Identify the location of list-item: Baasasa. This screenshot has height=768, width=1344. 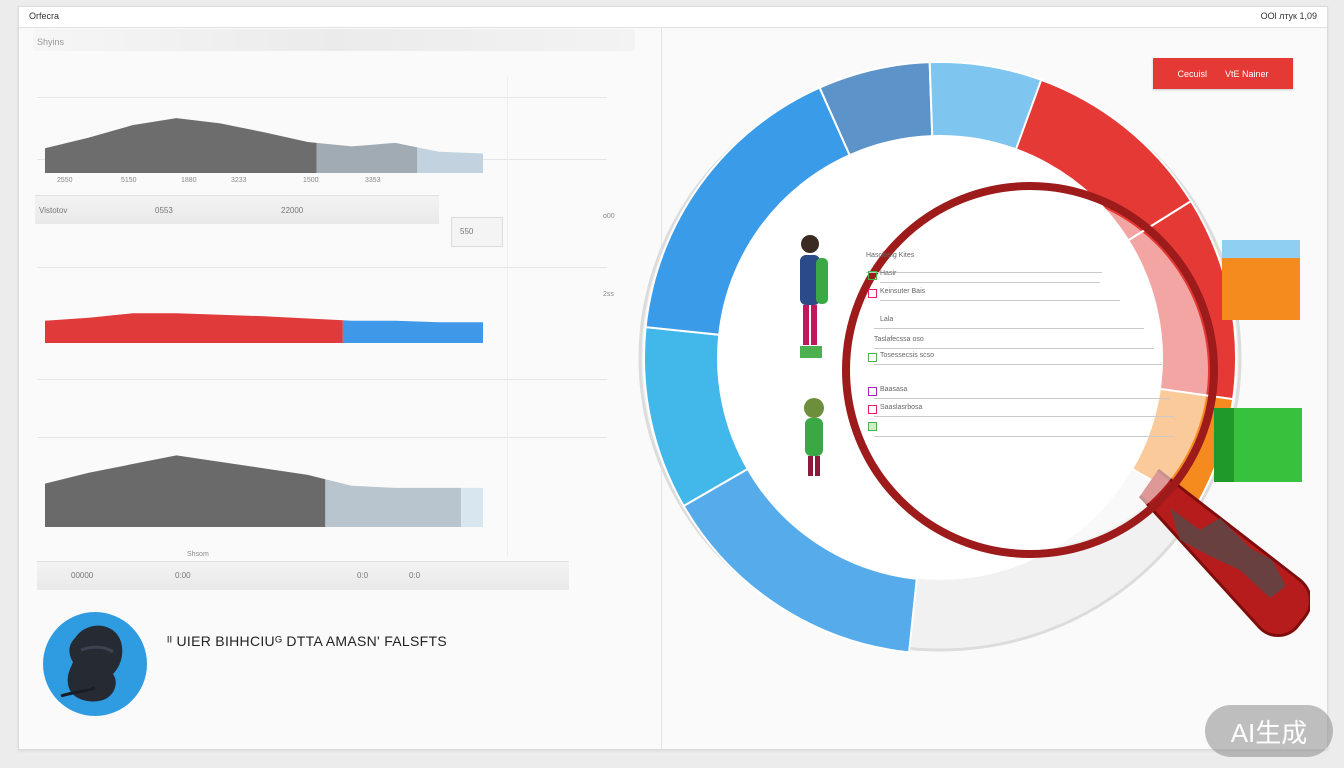
(1011, 392).